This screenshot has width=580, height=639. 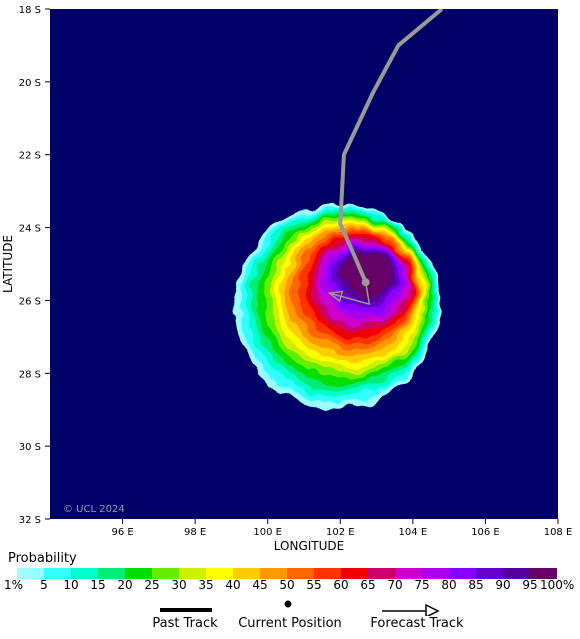 I want to click on storm-track, so click(x=385, y=157).